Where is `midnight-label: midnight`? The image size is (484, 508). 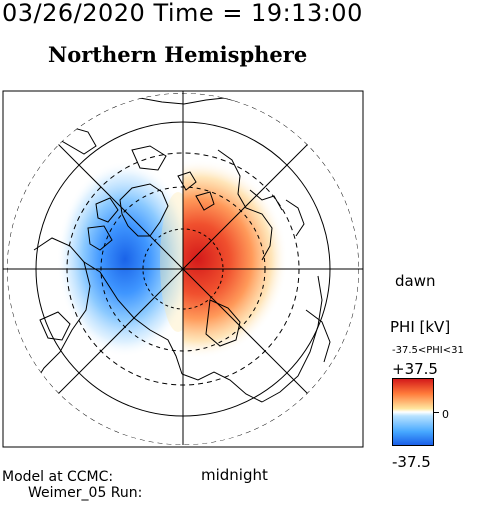
midnight-label: midnight is located at coordinates (234, 475).